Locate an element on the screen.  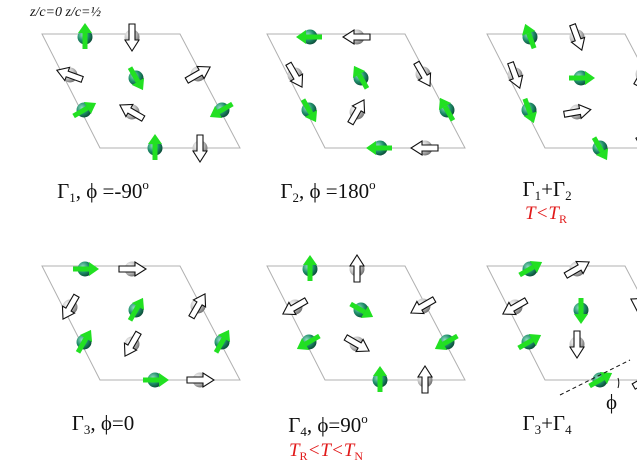
phi-angle-label: ϕ is located at coordinates (612, 402).